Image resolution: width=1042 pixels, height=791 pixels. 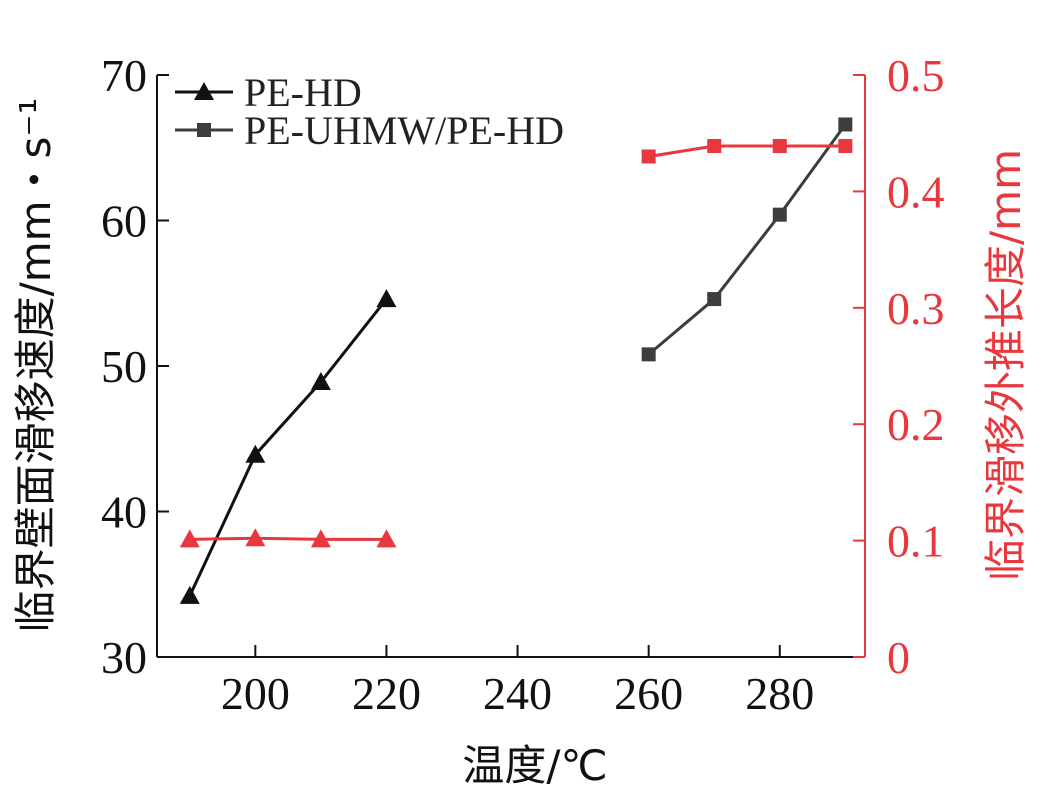 I want to click on series-left-square, so click(x=747, y=239).